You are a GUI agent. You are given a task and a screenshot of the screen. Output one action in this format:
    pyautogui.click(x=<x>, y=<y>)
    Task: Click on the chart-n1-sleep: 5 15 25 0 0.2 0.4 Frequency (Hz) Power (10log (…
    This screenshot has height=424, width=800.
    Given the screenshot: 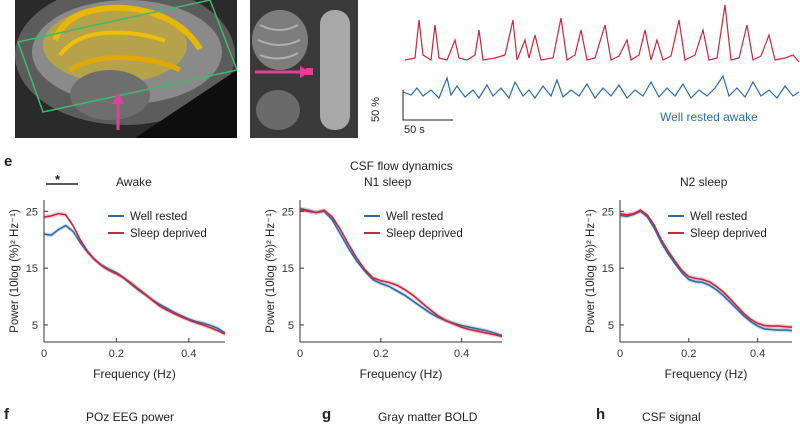 What is the action you would take?
    pyautogui.click(x=384, y=290)
    